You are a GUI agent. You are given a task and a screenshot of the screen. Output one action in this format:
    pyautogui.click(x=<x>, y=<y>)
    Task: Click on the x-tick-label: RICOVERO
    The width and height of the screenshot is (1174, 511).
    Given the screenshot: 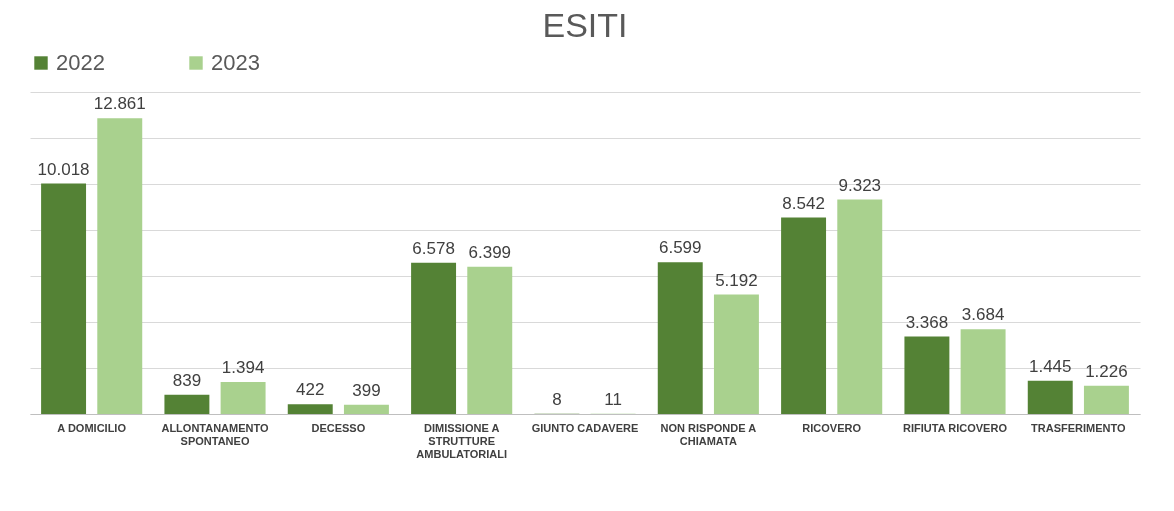 What is the action you would take?
    pyautogui.click(x=832, y=427)
    